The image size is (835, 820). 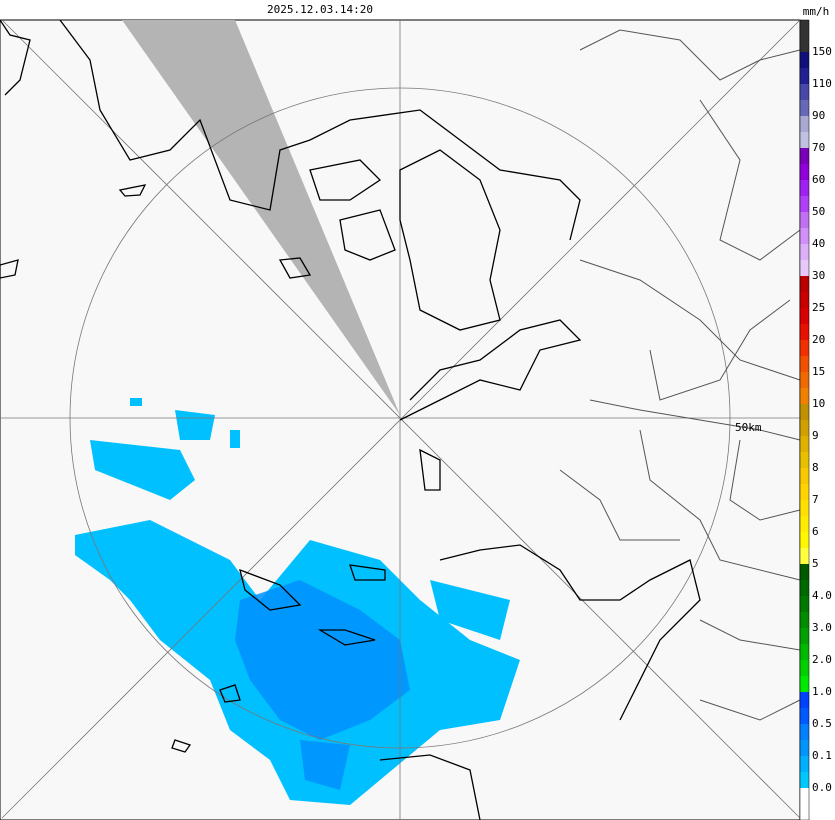 What do you see at coordinates (822, 51) in the screenshot?
I see `legend-label: 150` at bounding box center [822, 51].